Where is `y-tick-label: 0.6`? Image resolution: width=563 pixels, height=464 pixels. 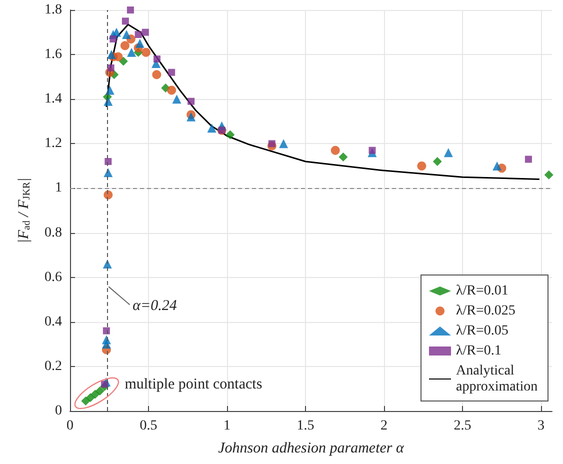
y-tick-label: 0.6 is located at coordinates (53, 277).